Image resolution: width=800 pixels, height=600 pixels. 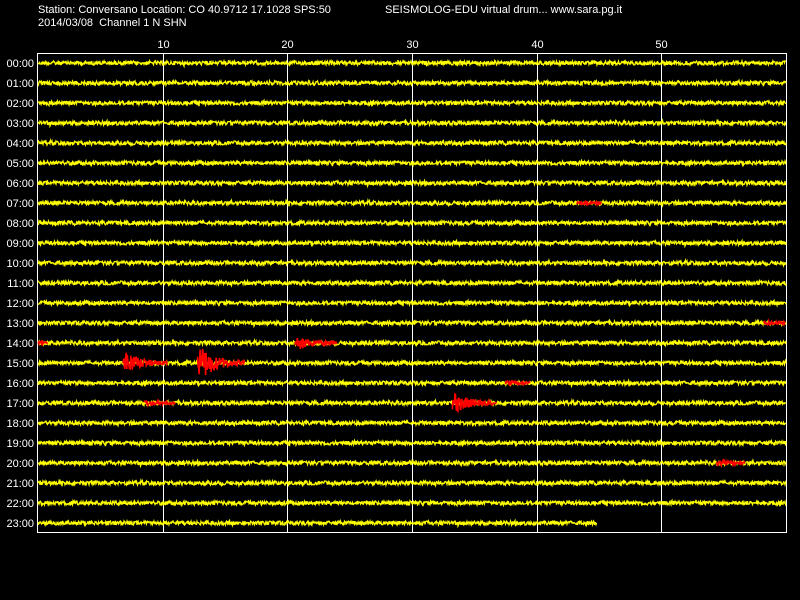 What do you see at coordinates (20, 524) in the screenshot?
I see `hour-label: 23:00` at bounding box center [20, 524].